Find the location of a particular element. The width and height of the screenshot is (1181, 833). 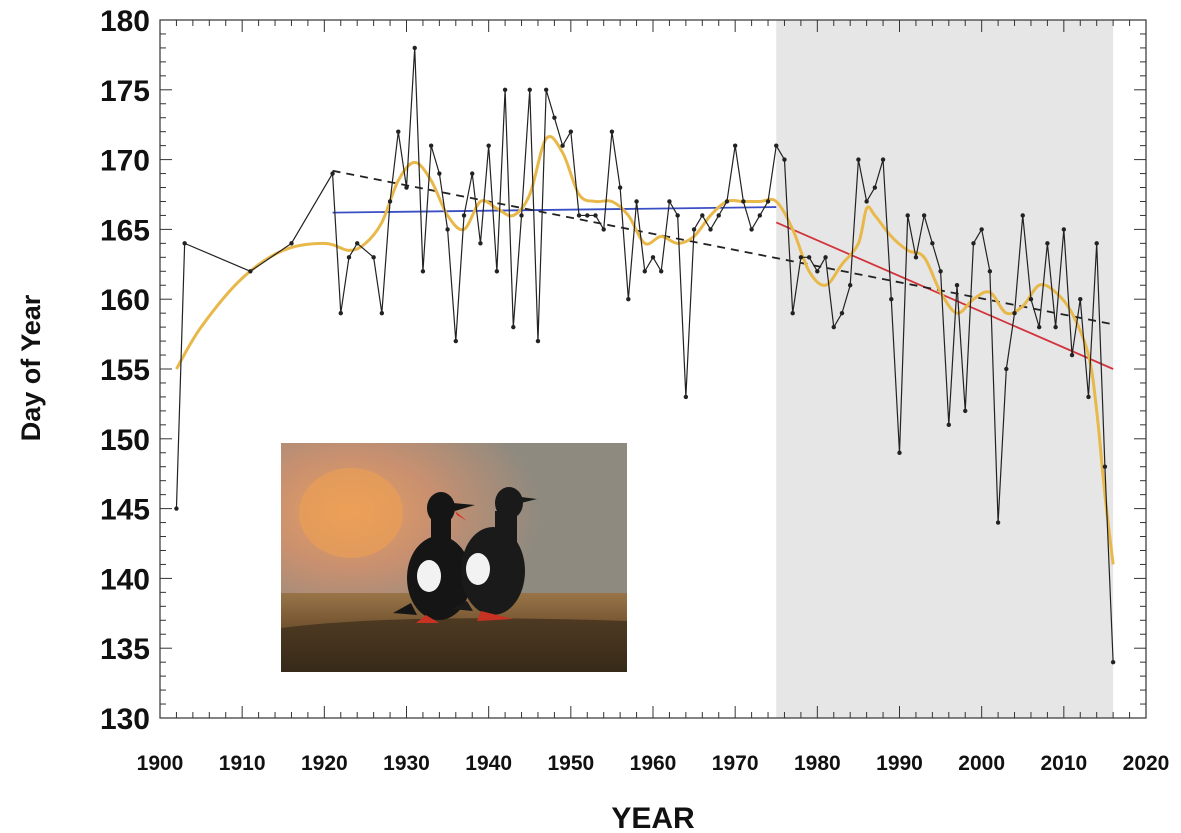

y-tick-label: 130 is located at coordinates (125, 719).